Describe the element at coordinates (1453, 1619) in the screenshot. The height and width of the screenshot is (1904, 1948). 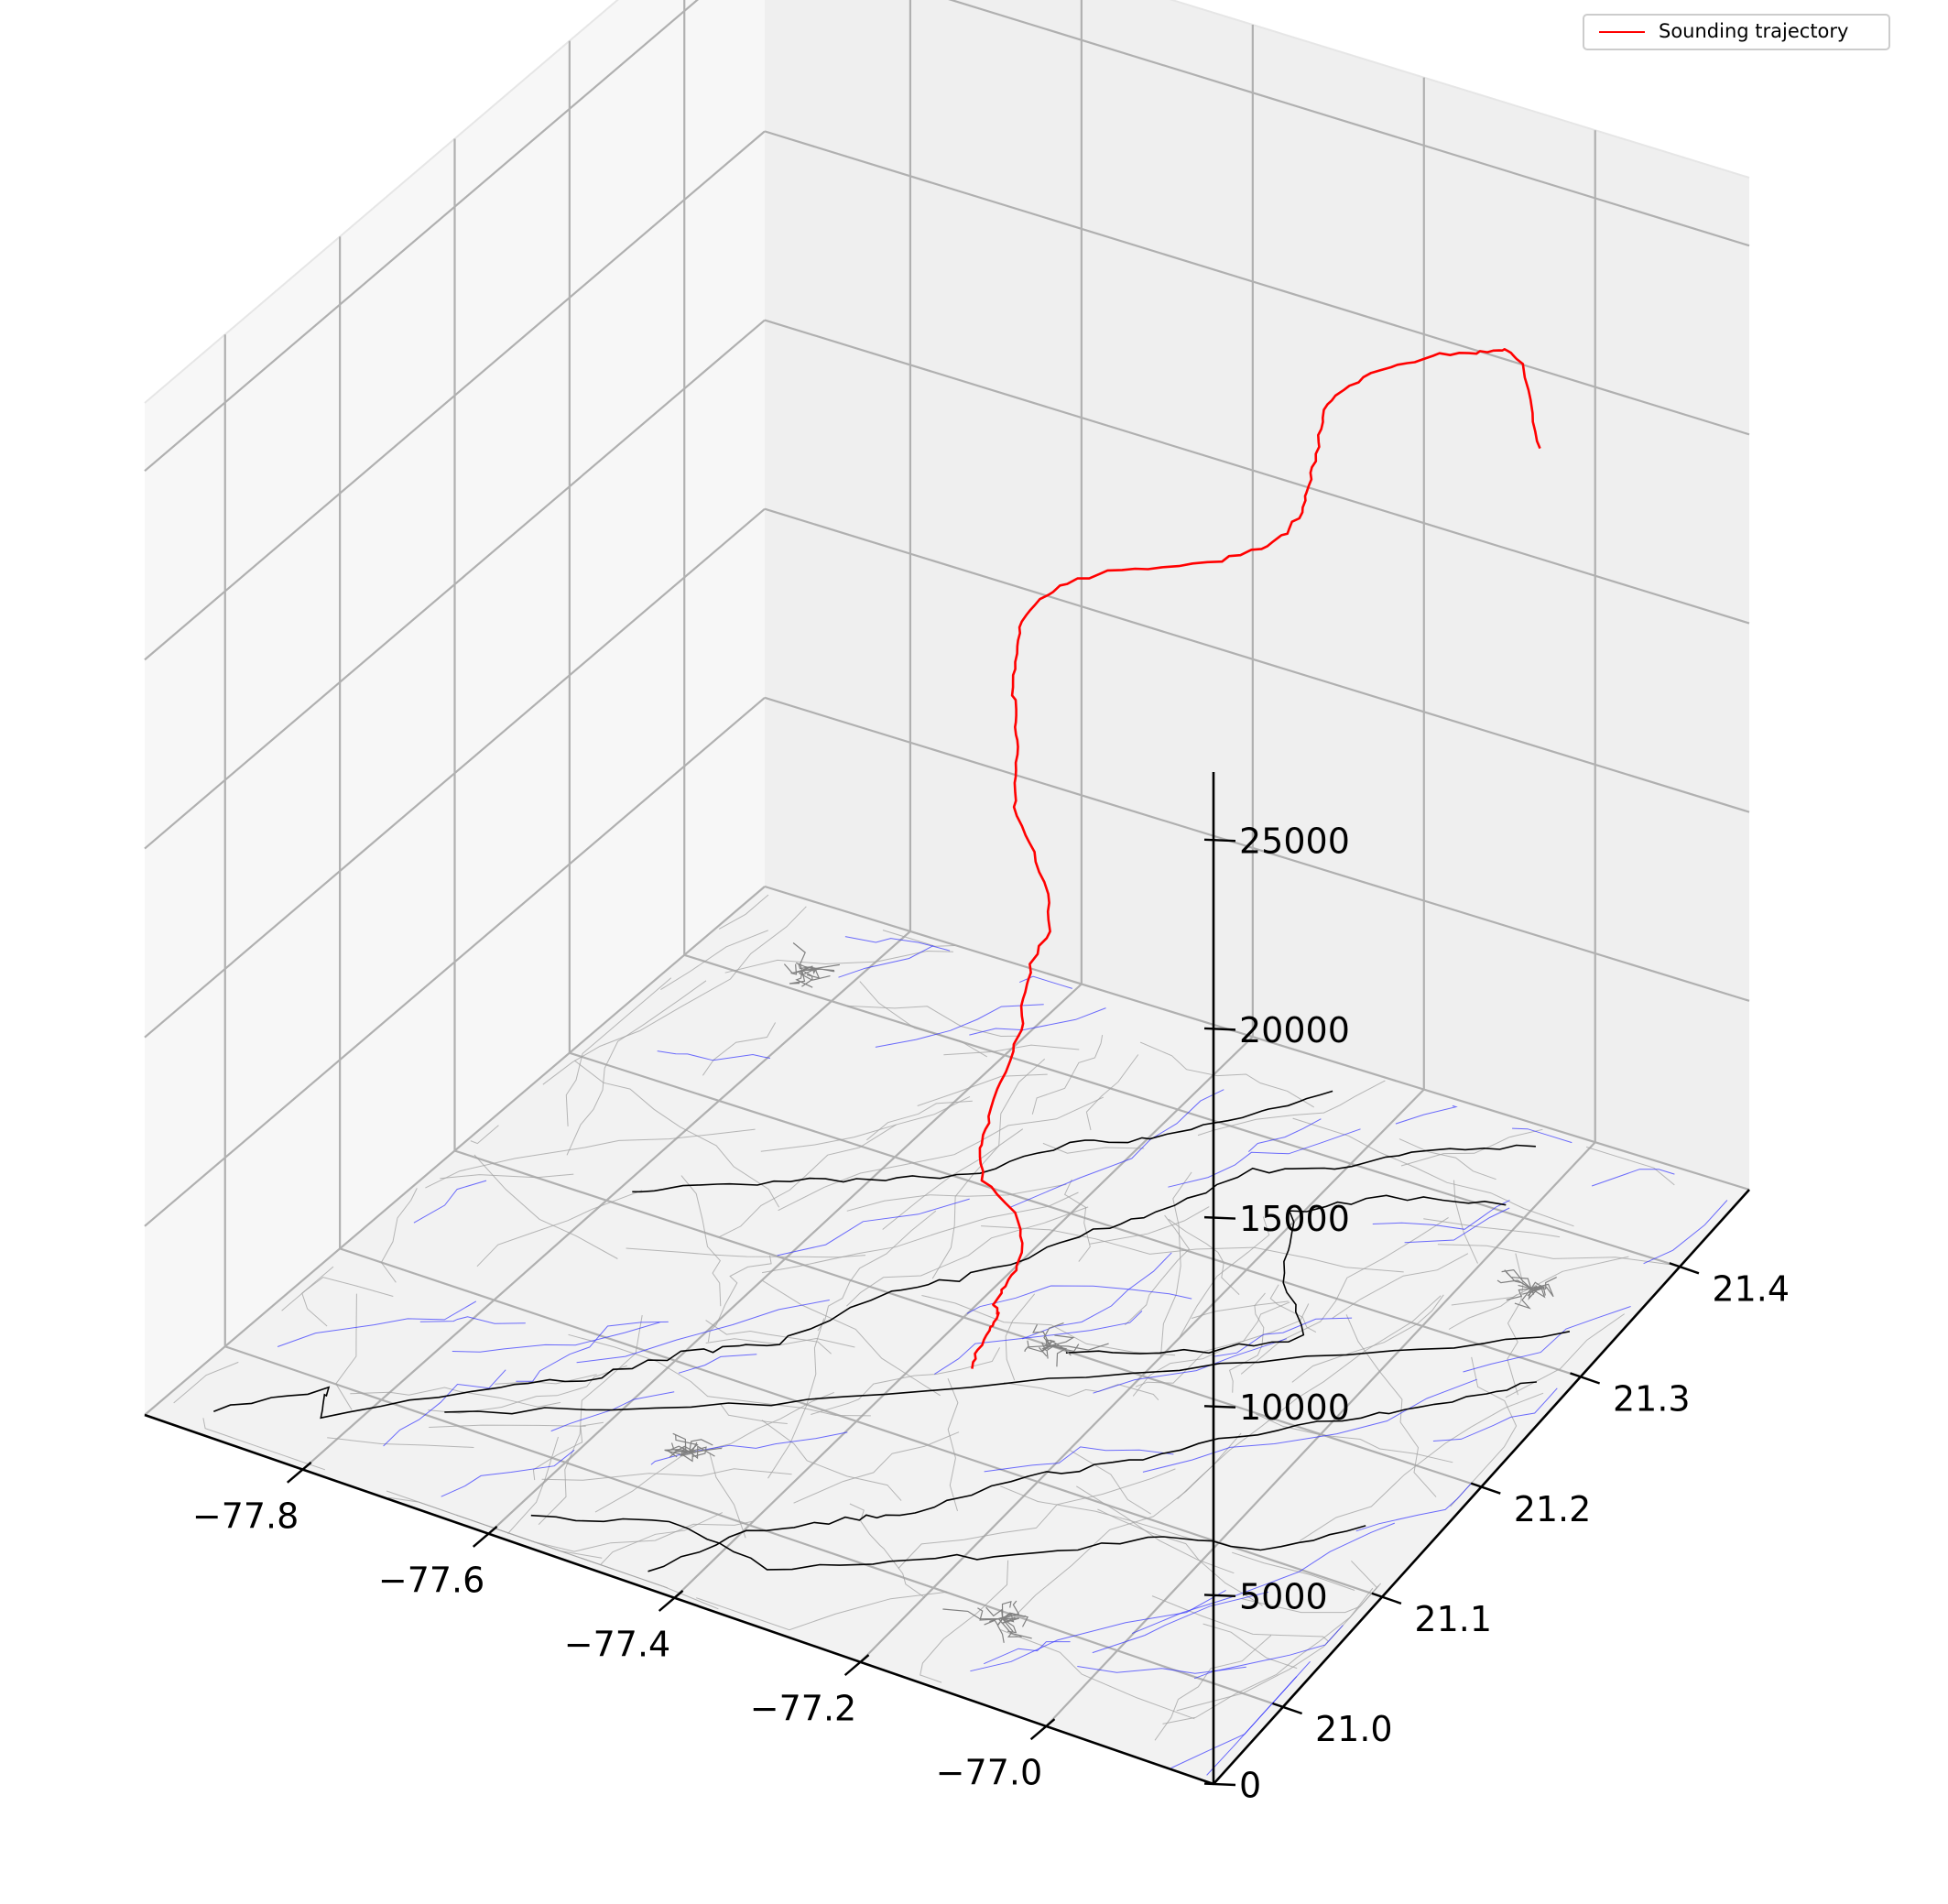
I see `y-axis-tick-label: 21.1` at that location.